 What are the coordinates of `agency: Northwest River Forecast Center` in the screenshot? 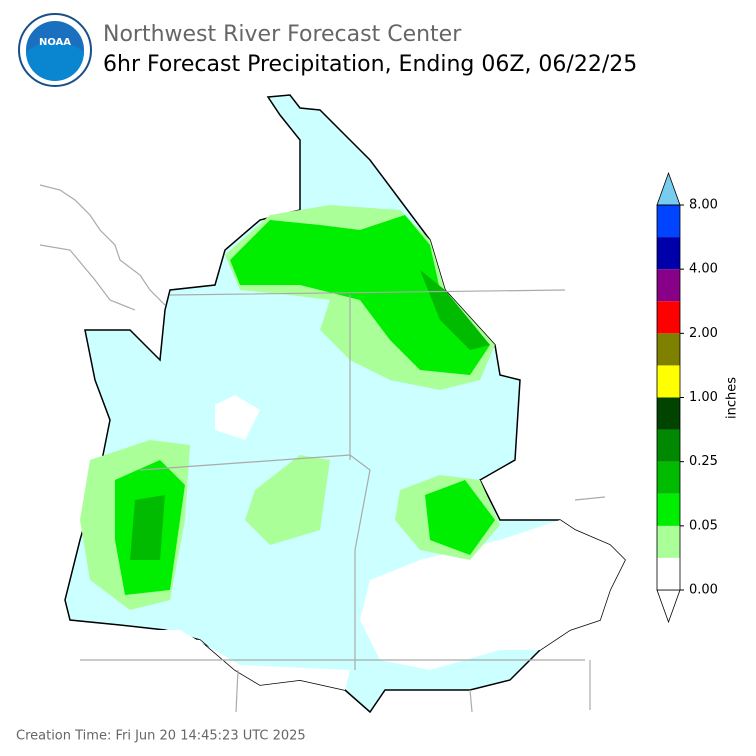 It's located at (282, 34).